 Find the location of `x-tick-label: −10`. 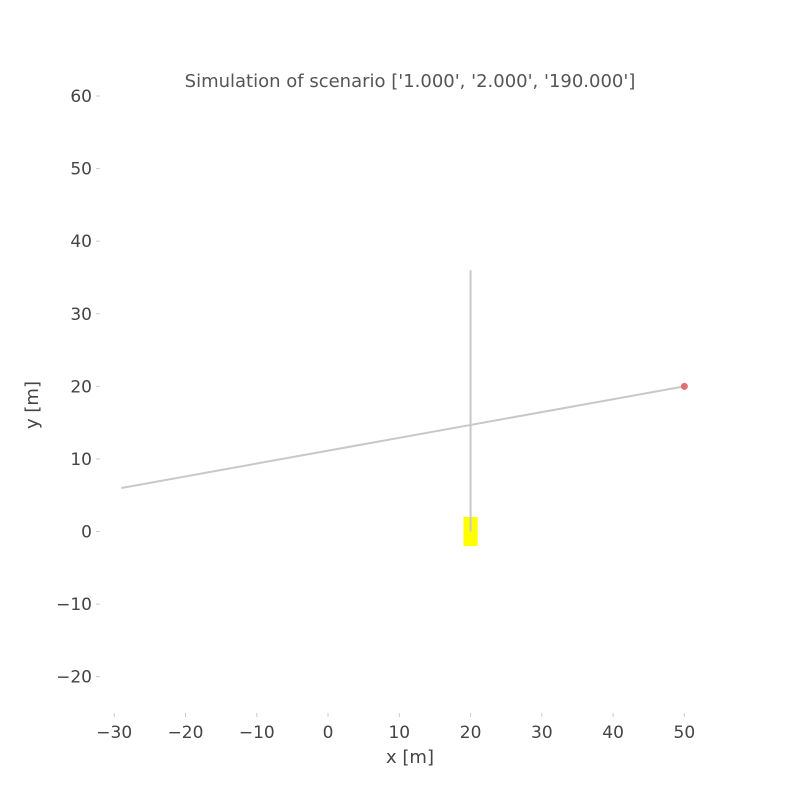

x-tick-label: −10 is located at coordinates (257, 733).